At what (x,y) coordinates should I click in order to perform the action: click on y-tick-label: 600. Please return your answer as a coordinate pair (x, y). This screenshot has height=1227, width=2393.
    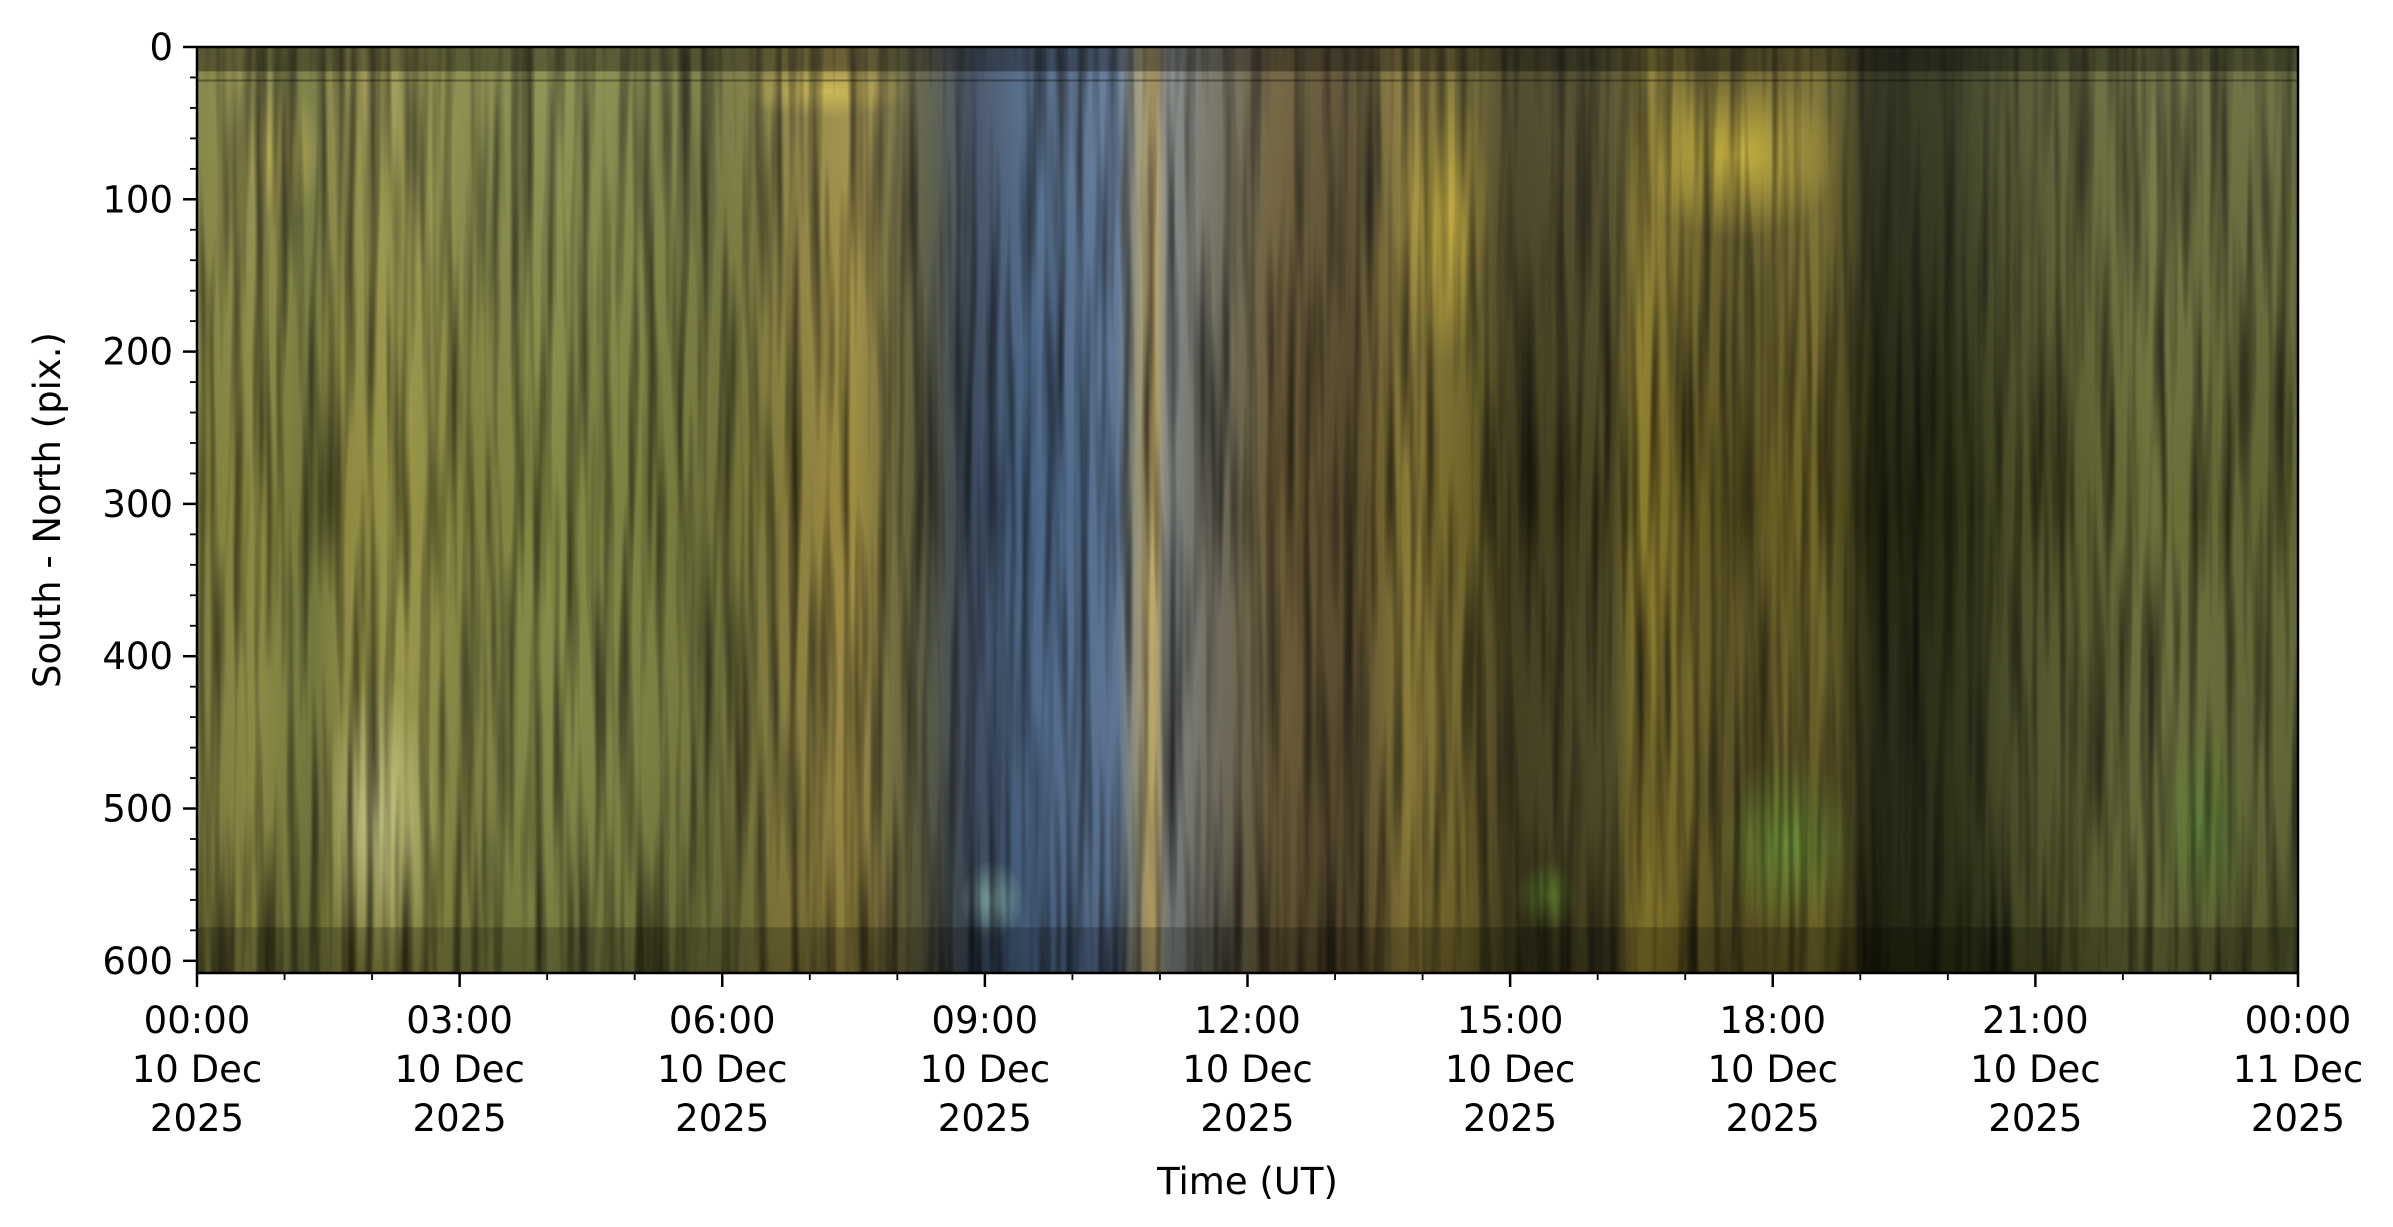
    Looking at the image, I should click on (137, 961).